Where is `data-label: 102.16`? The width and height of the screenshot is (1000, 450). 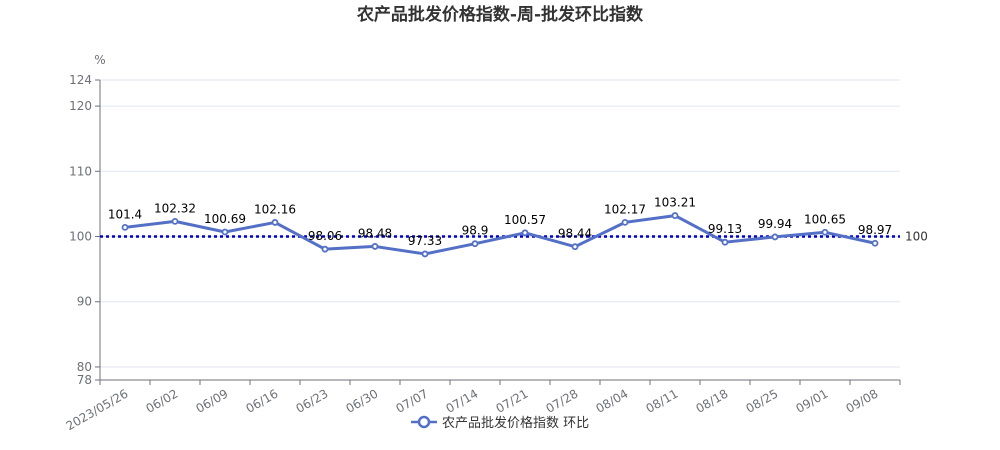 data-label: 102.16 is located at coordinates (275, 209).